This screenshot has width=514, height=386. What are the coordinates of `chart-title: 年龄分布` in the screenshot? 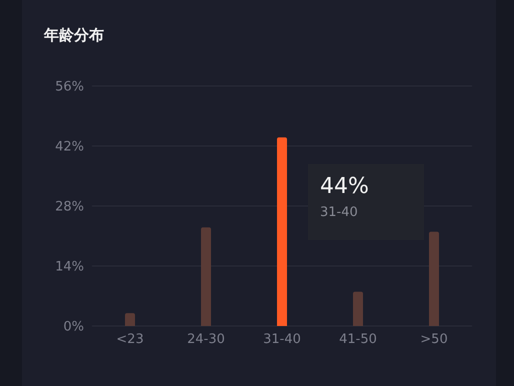 It's located at (74, 35).